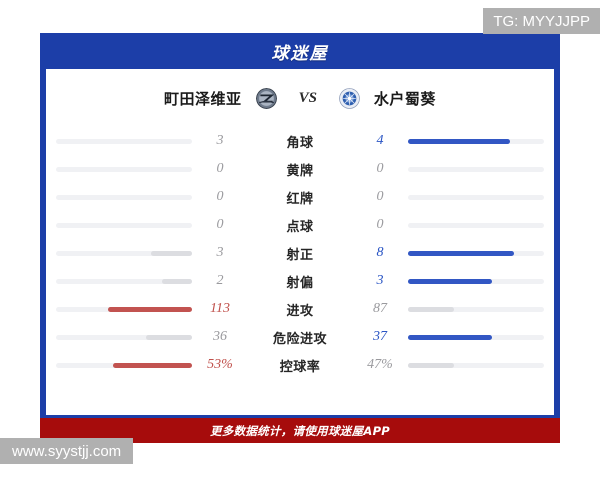  What do you see at coordinates (380, 252) in the screenshot?
I see `away-stat-value: 8` at bounding box center [380, 252].